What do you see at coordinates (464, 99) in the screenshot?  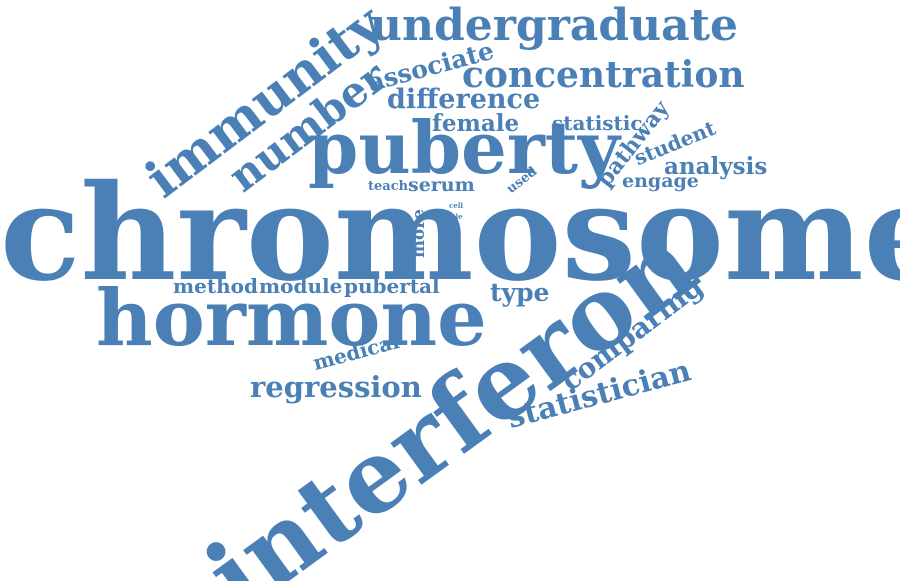 I see `word-difference: difference` at bounding box center [464, 99].